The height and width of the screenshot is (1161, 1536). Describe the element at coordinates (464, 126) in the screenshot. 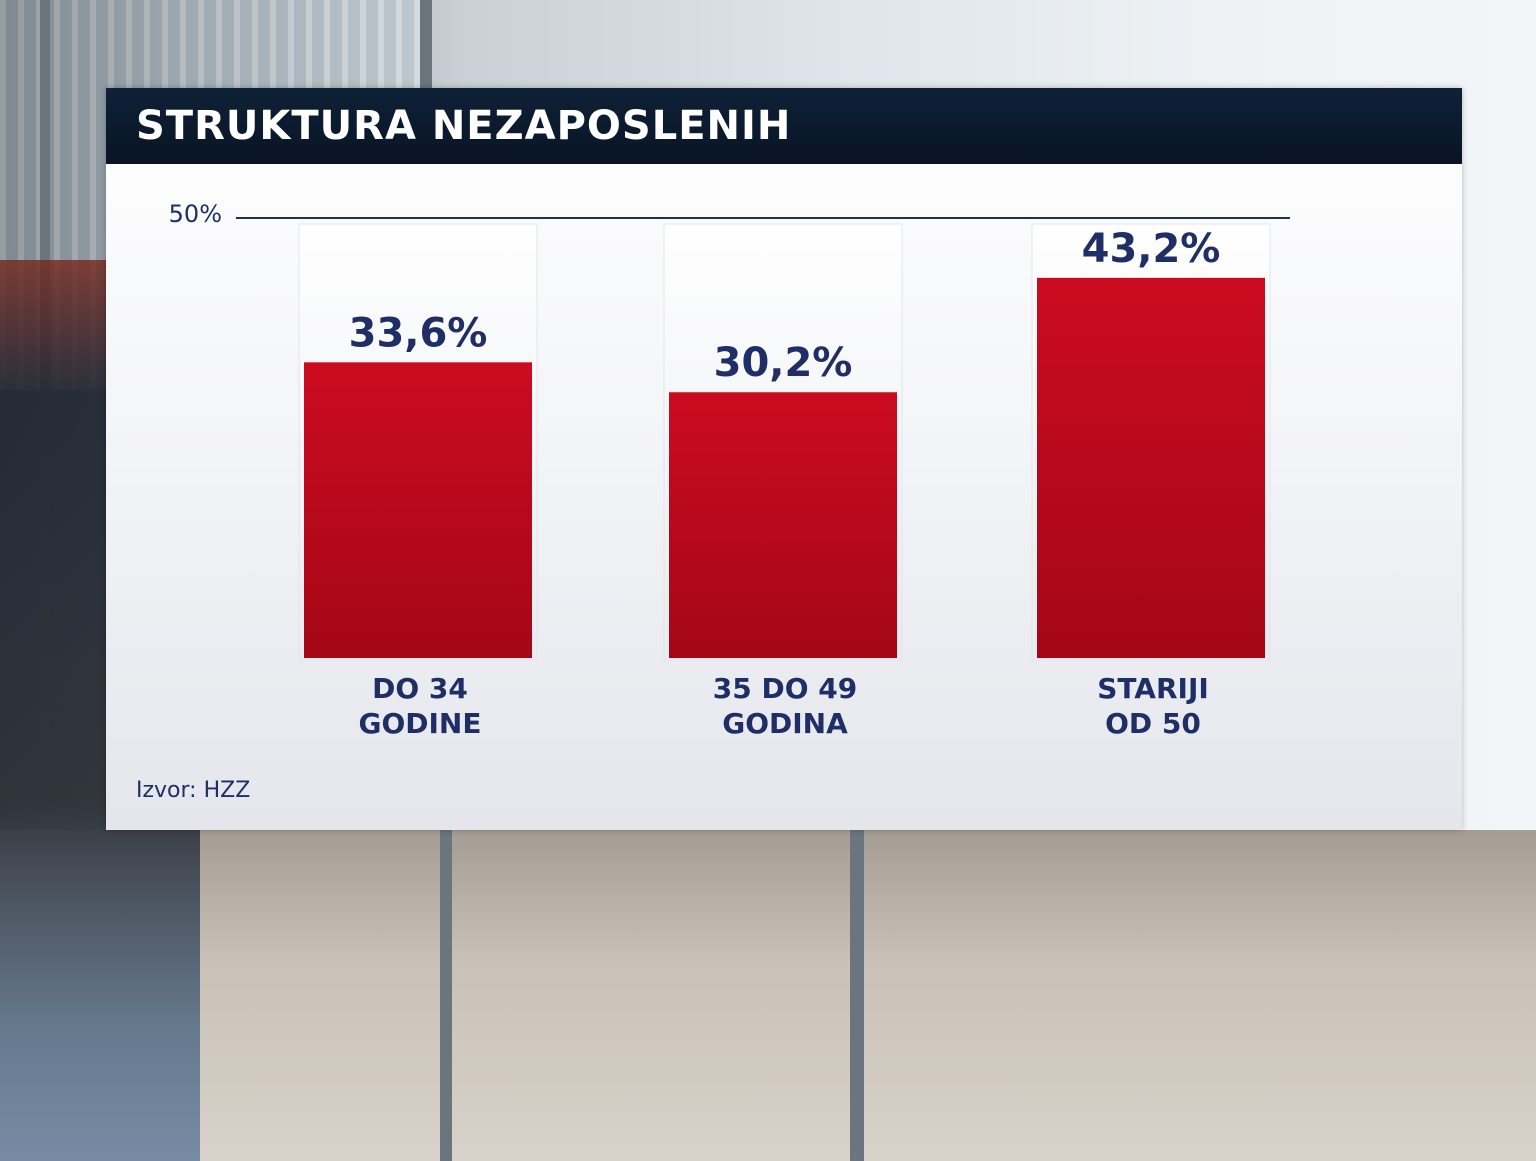

I see `page-title: STRUKTURA NEZAPOSLENIH` at that location.